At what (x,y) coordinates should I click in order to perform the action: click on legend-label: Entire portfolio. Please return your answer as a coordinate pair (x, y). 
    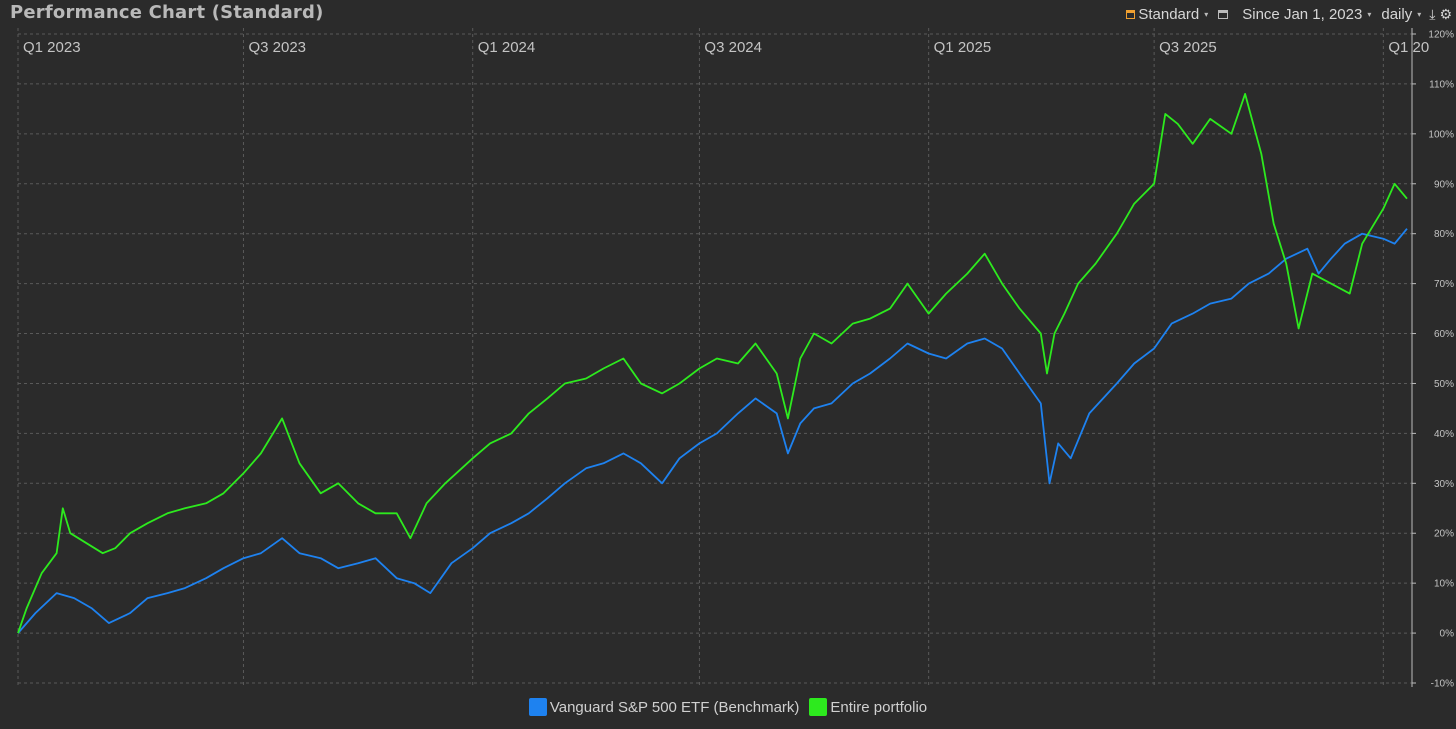
    Looking at the image, I should click on (879, 707).